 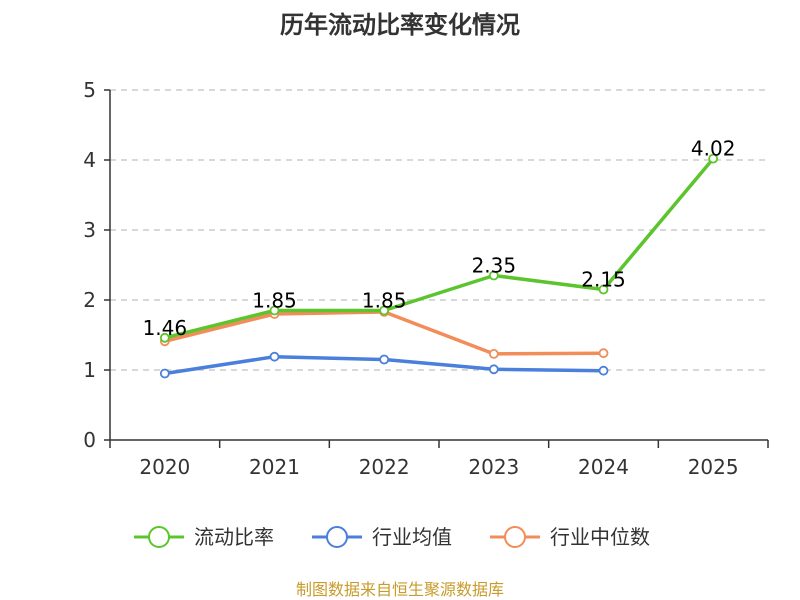 What do you see at coordinates (603, 280) in the screenshot?
I see `data-label: 2.15` at bounding box center [603, 280].